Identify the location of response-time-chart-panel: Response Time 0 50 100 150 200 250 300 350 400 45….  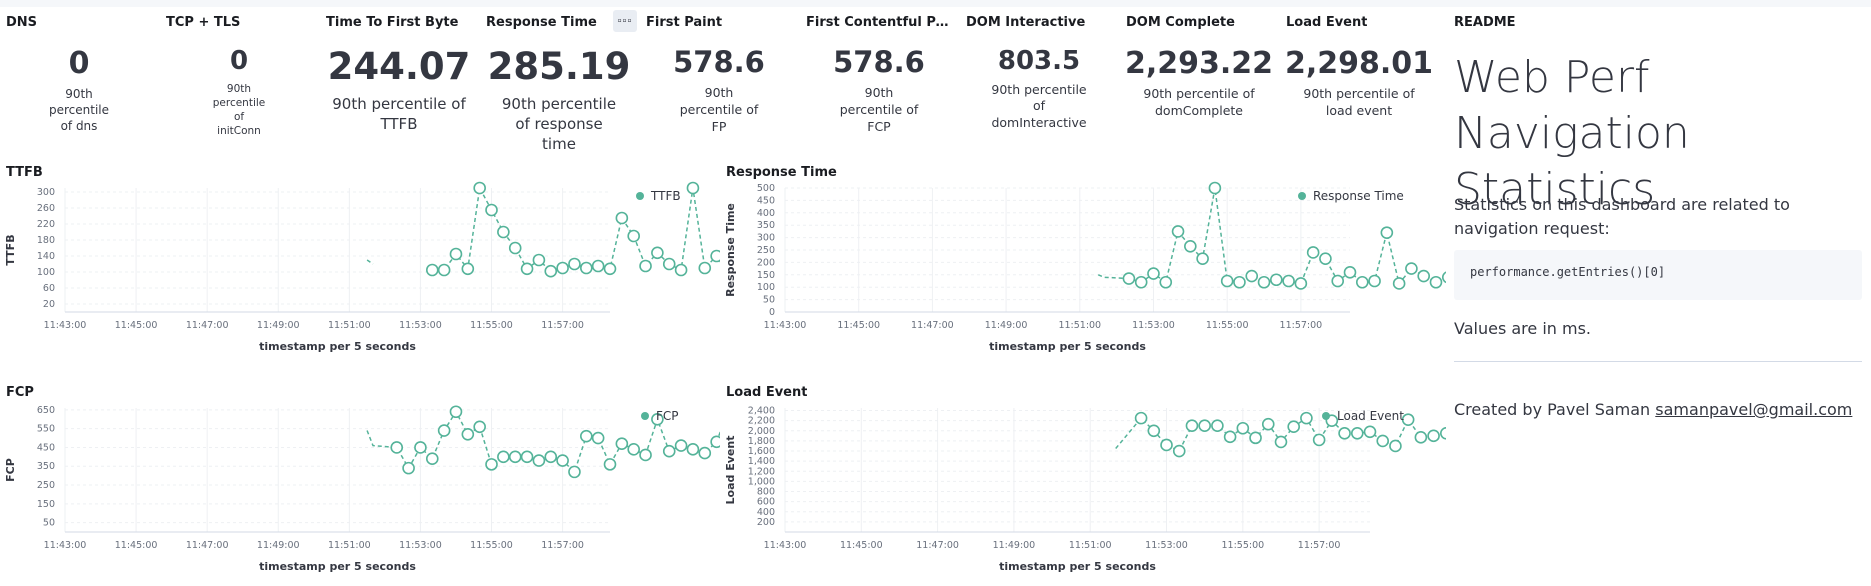
(1083, 252).